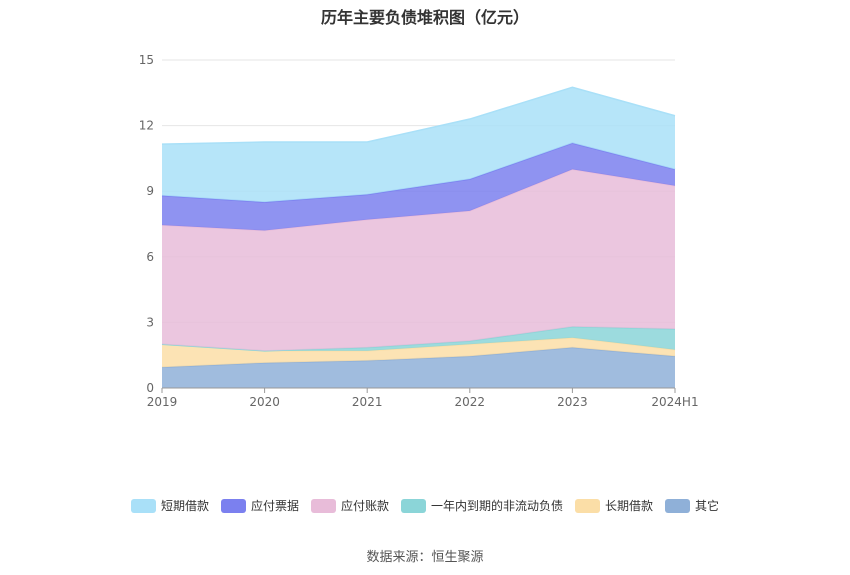  I want to click on y-tick-label: 3, so click(150, 322).